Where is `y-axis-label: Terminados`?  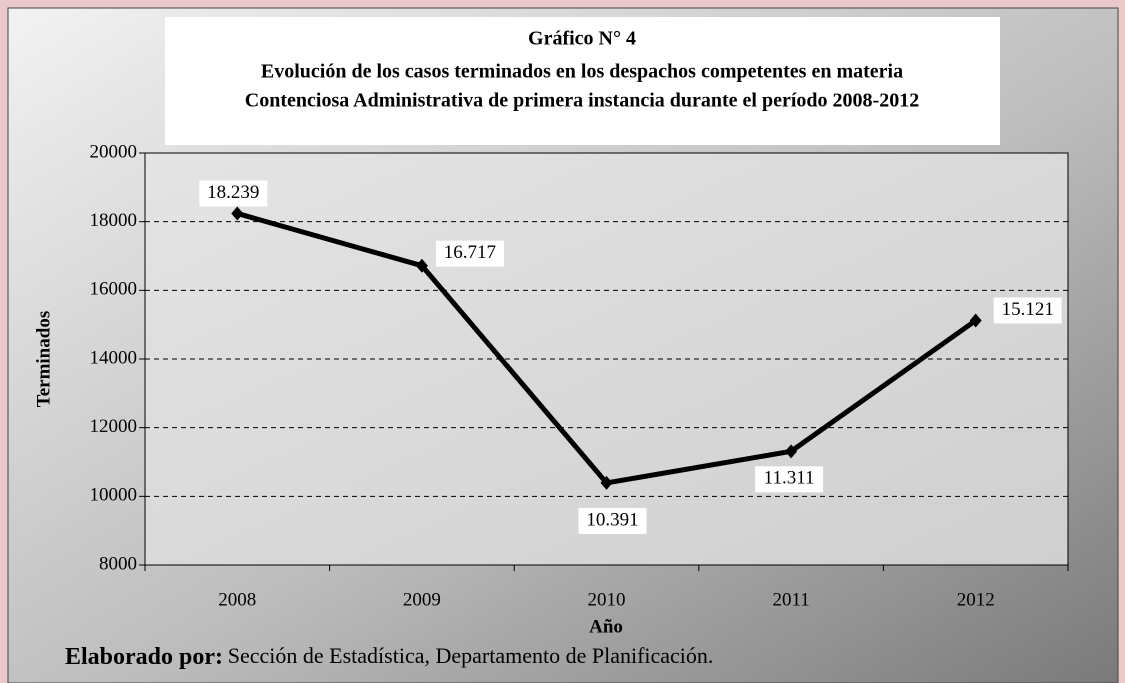
y-axis-label: Terminados is located at coordinates (43, 359).